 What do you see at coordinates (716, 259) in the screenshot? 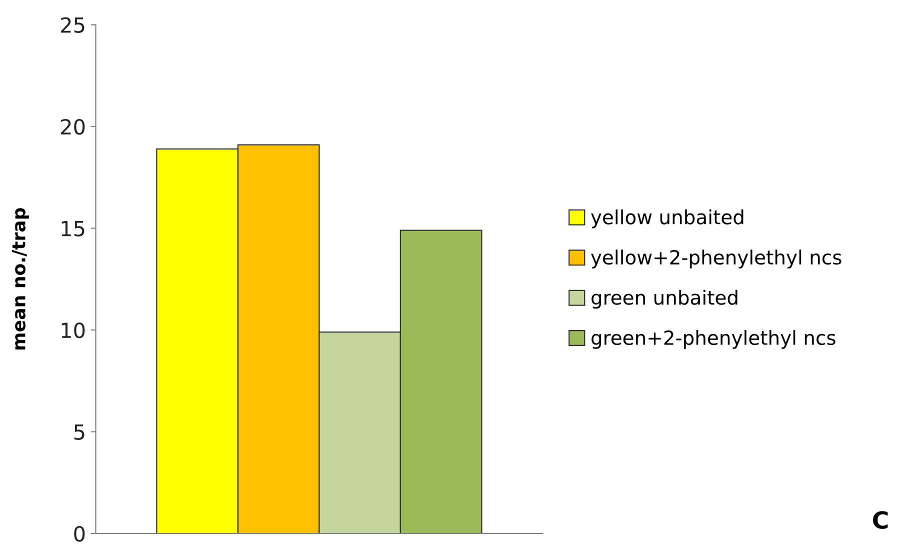
I see `legend-label: yellow+2-phenylethyl ncs` at bounding box center [716, 259].